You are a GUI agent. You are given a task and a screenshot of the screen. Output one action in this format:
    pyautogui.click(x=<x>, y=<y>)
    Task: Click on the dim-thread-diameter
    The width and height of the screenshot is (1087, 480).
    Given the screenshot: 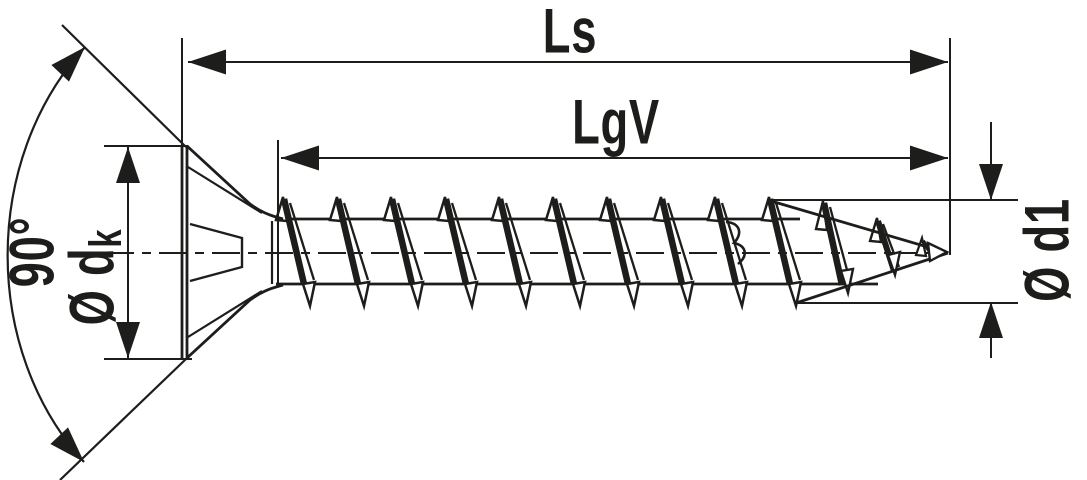 What is the action you would take?
    pyautogui.click(x=893, y=240)
    